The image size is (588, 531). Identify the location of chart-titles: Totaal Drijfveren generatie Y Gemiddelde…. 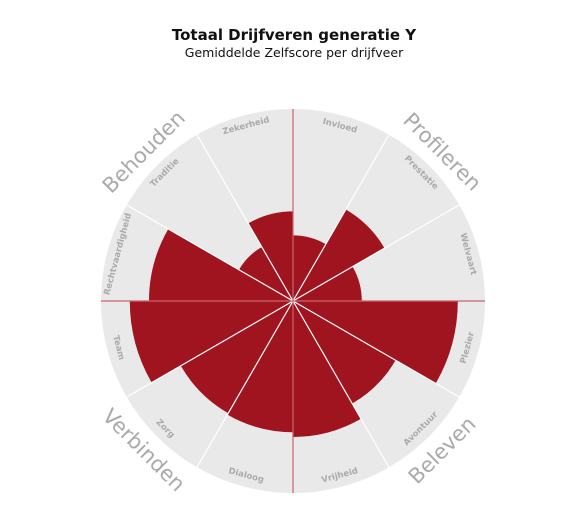
(294, 43).